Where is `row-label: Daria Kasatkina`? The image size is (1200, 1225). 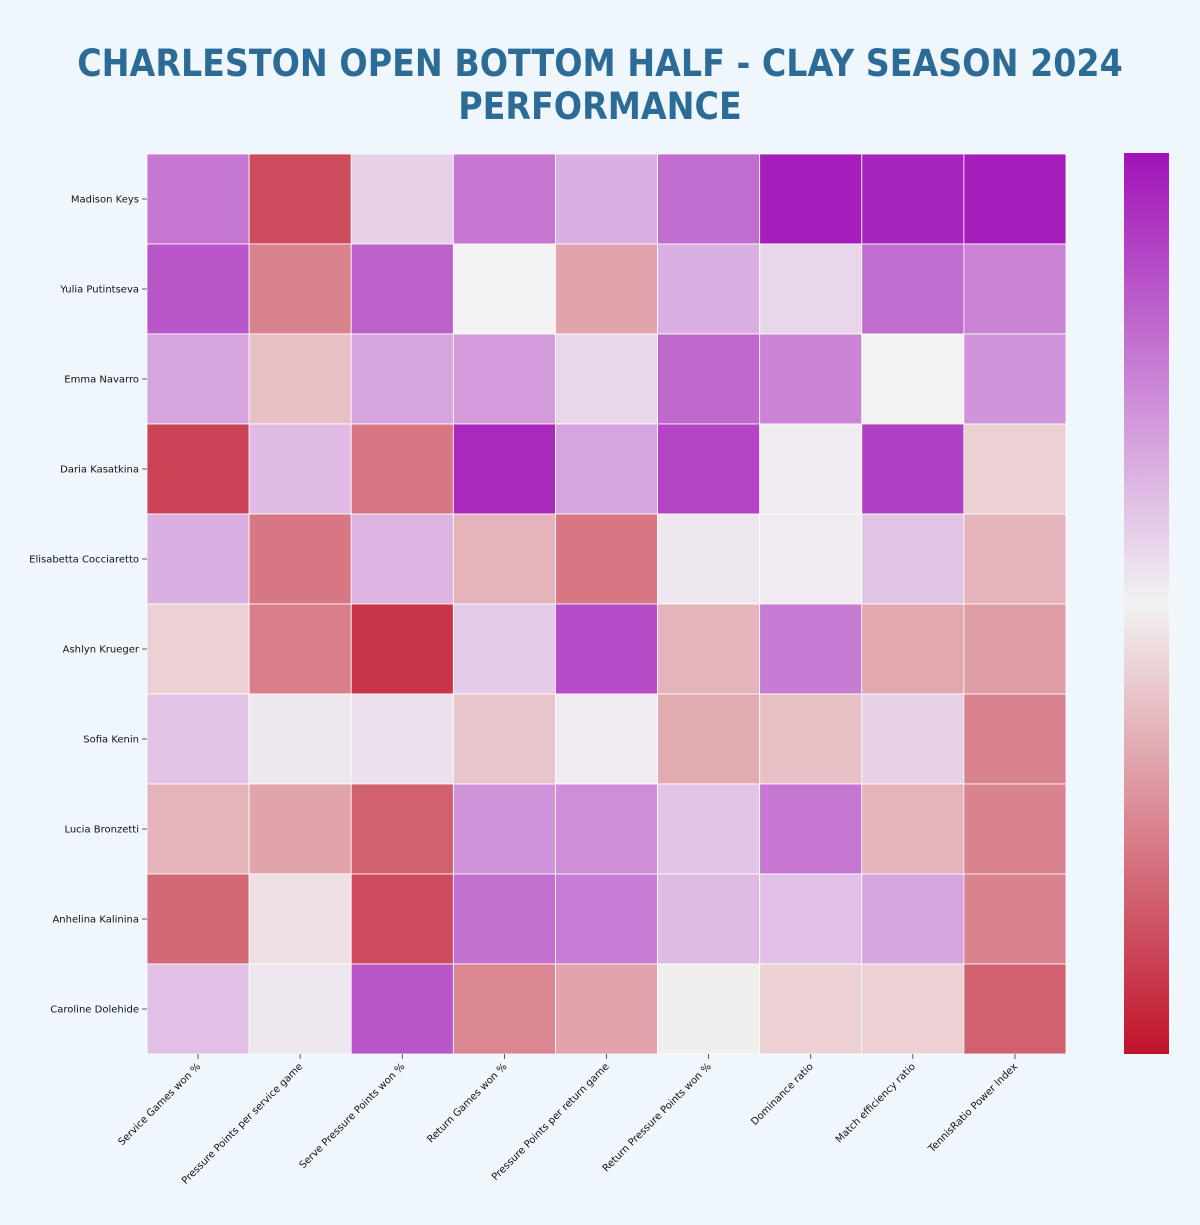
row-label: Daria Kasatkina is located at coordinates (99, 470).